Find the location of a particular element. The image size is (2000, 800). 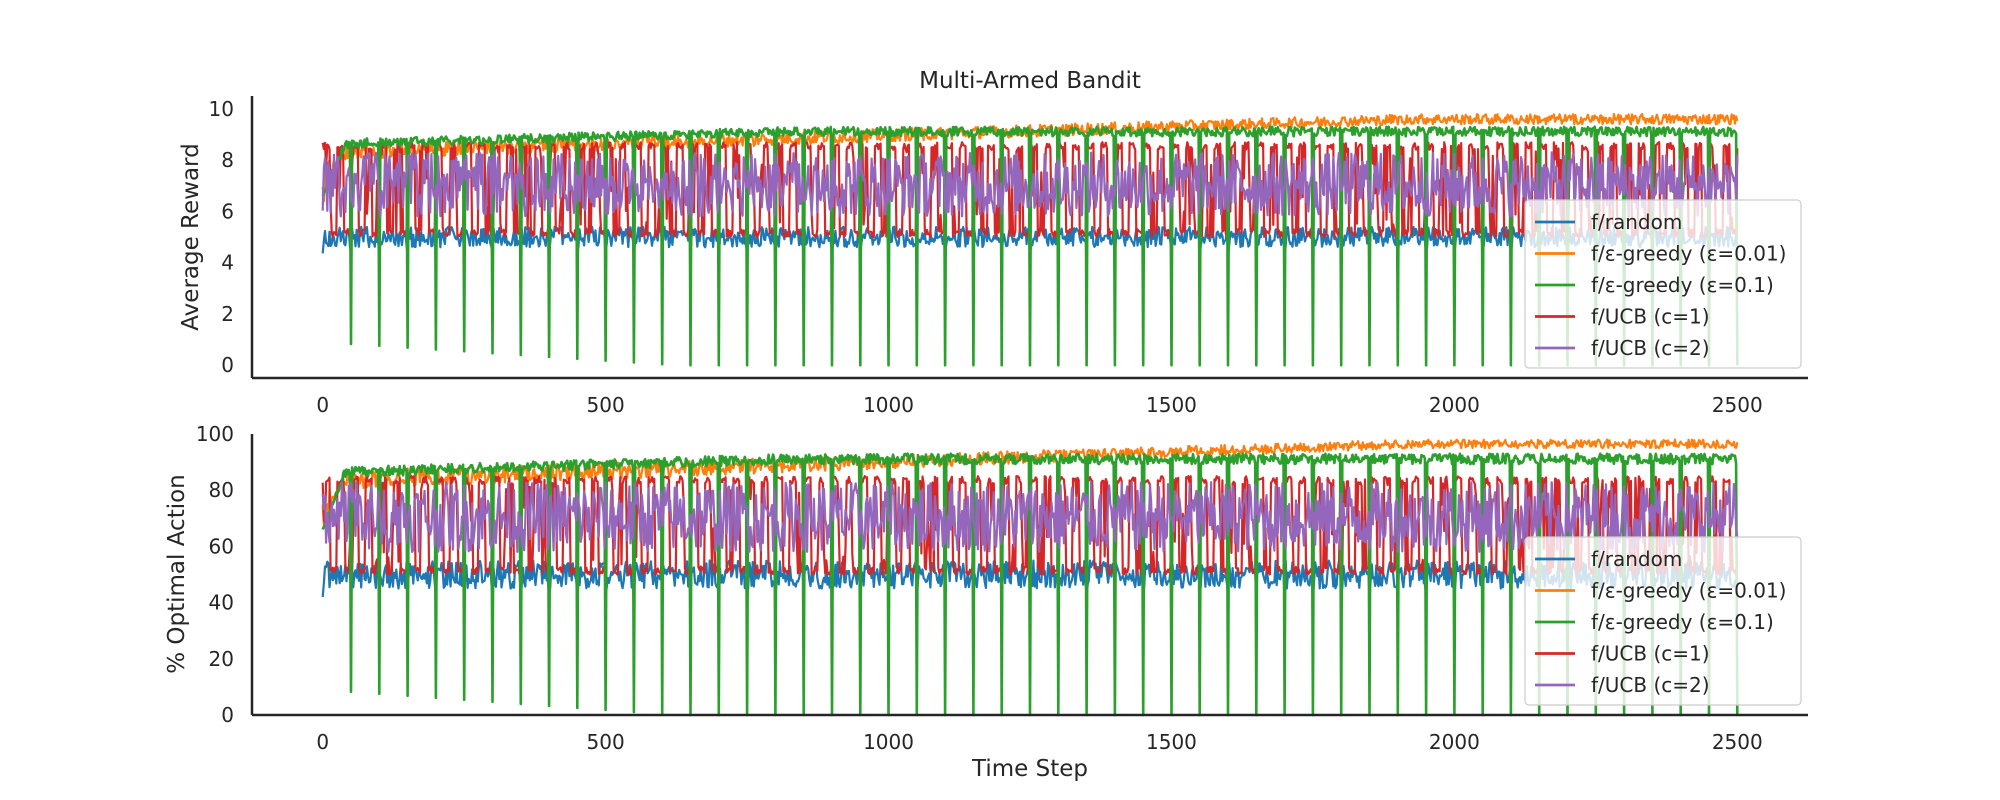

reward-y-tick-label: 10 is located at coordinates (221, 109).